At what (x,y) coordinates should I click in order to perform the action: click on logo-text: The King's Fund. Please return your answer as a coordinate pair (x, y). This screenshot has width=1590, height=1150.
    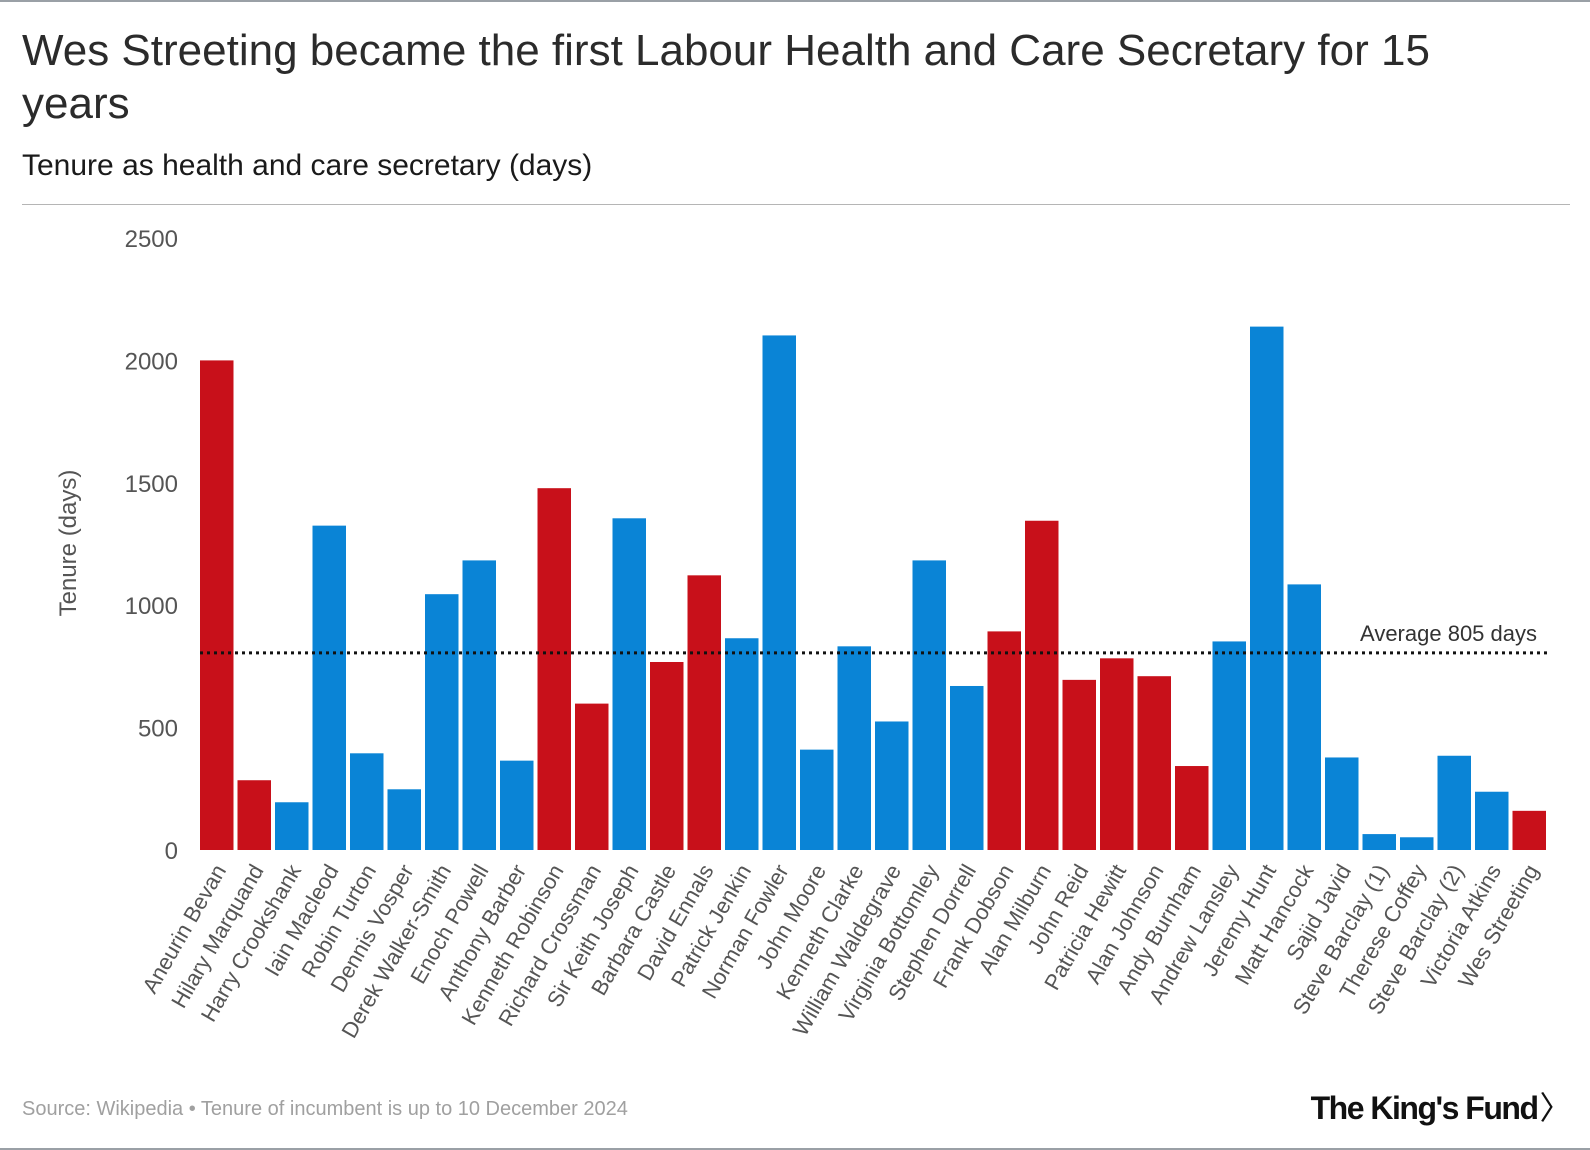
    Looking at the image, I should click on (1424, 1108).